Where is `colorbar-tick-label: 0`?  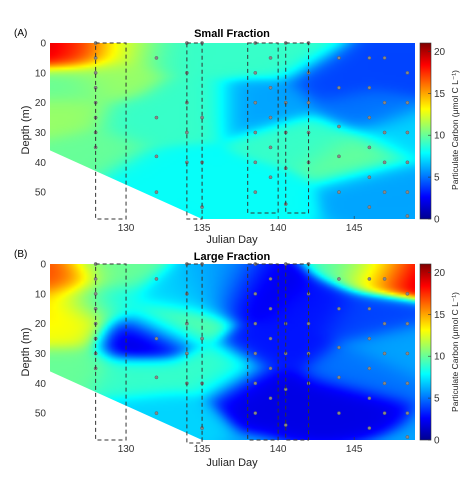 colorbar-tick-label: 0 is located at coordinates (437, 220).